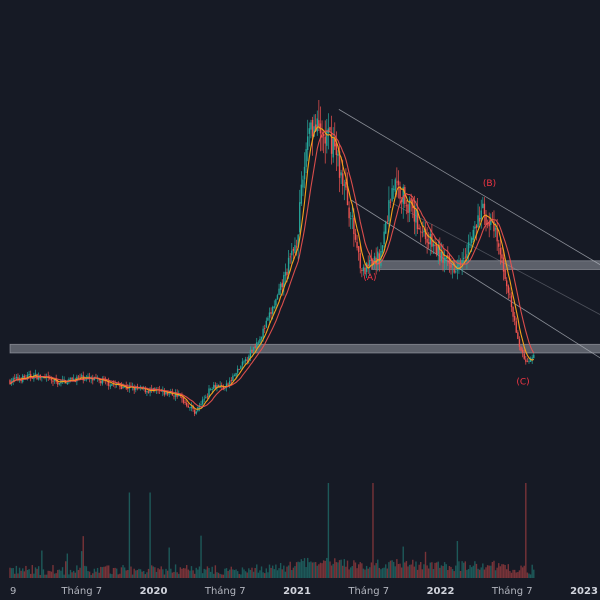 The image size is (600, 600). Describe the element at coordinates (13, 591) in the screenshot. I see `x-tick-label-0: 9` at that location.